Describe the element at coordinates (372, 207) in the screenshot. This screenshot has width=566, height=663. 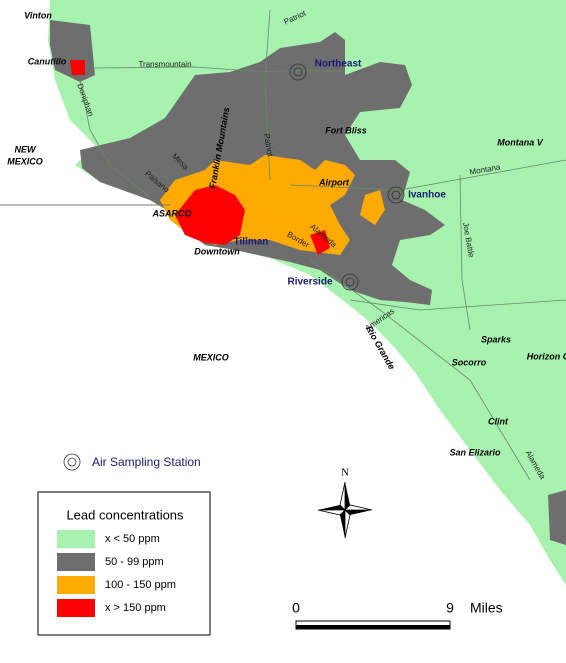
I see `land-high` at that location.